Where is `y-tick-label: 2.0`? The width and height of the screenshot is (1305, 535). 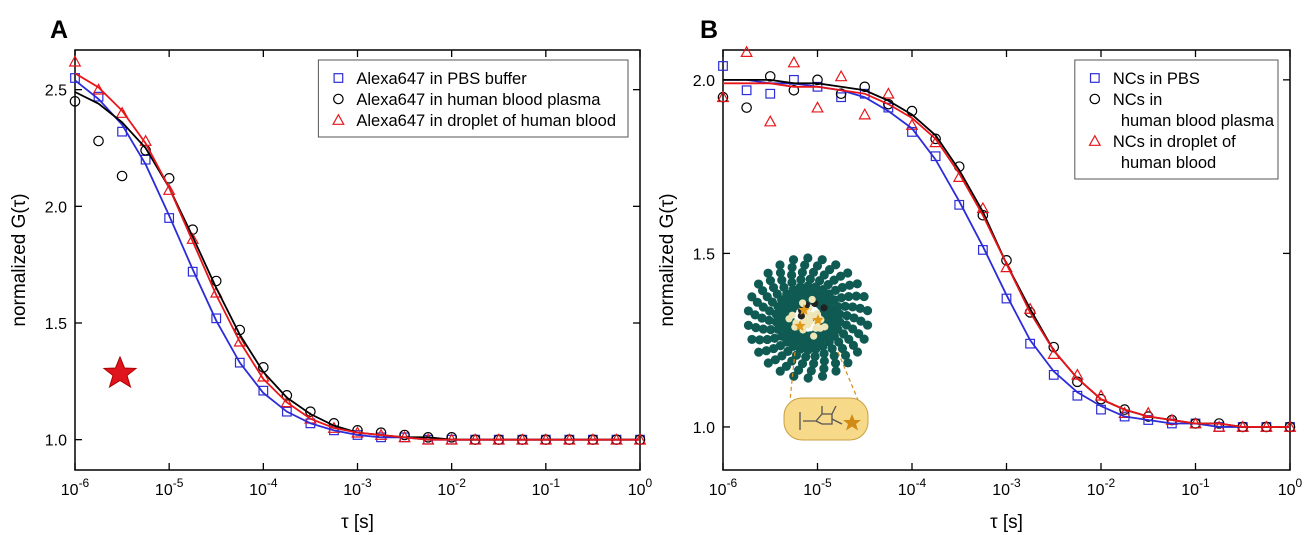
y-tick-label: 2.0 is located at coordinates (704, 81).